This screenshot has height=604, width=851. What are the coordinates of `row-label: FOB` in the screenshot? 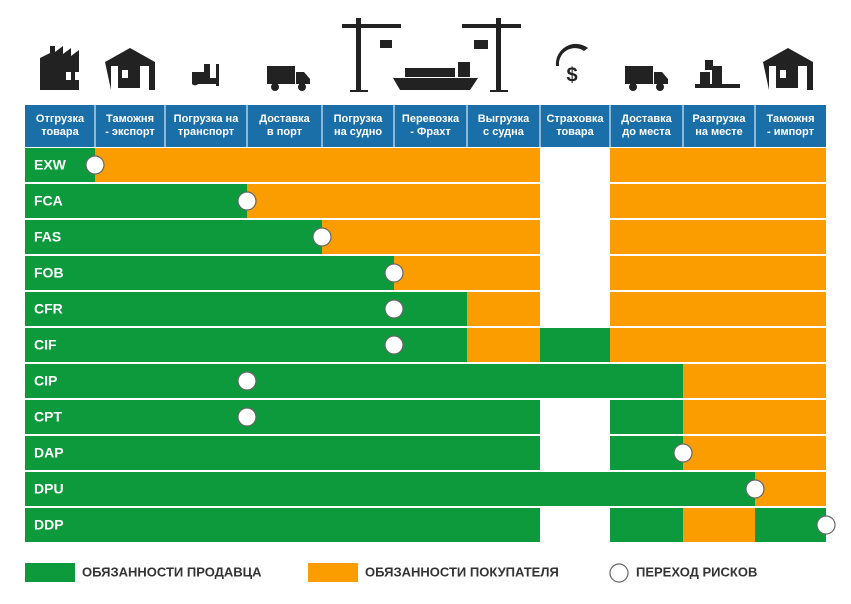 It's located at (49, 273).